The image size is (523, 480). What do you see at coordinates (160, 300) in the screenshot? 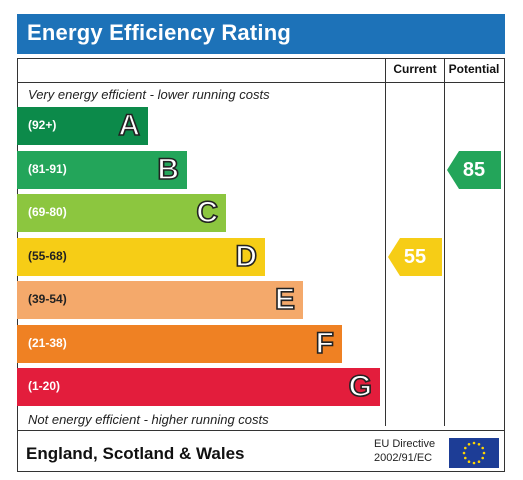
I see `band-e: (39-54) E` at bounding box center [160, 300].